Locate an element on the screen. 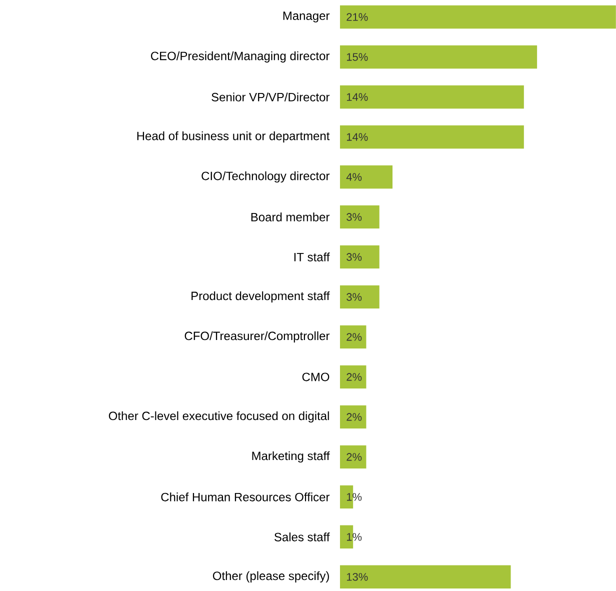 Image resolution: width=616 pixels, height=591 pixels. data-label: 15% is located at coordinates (357, 57).